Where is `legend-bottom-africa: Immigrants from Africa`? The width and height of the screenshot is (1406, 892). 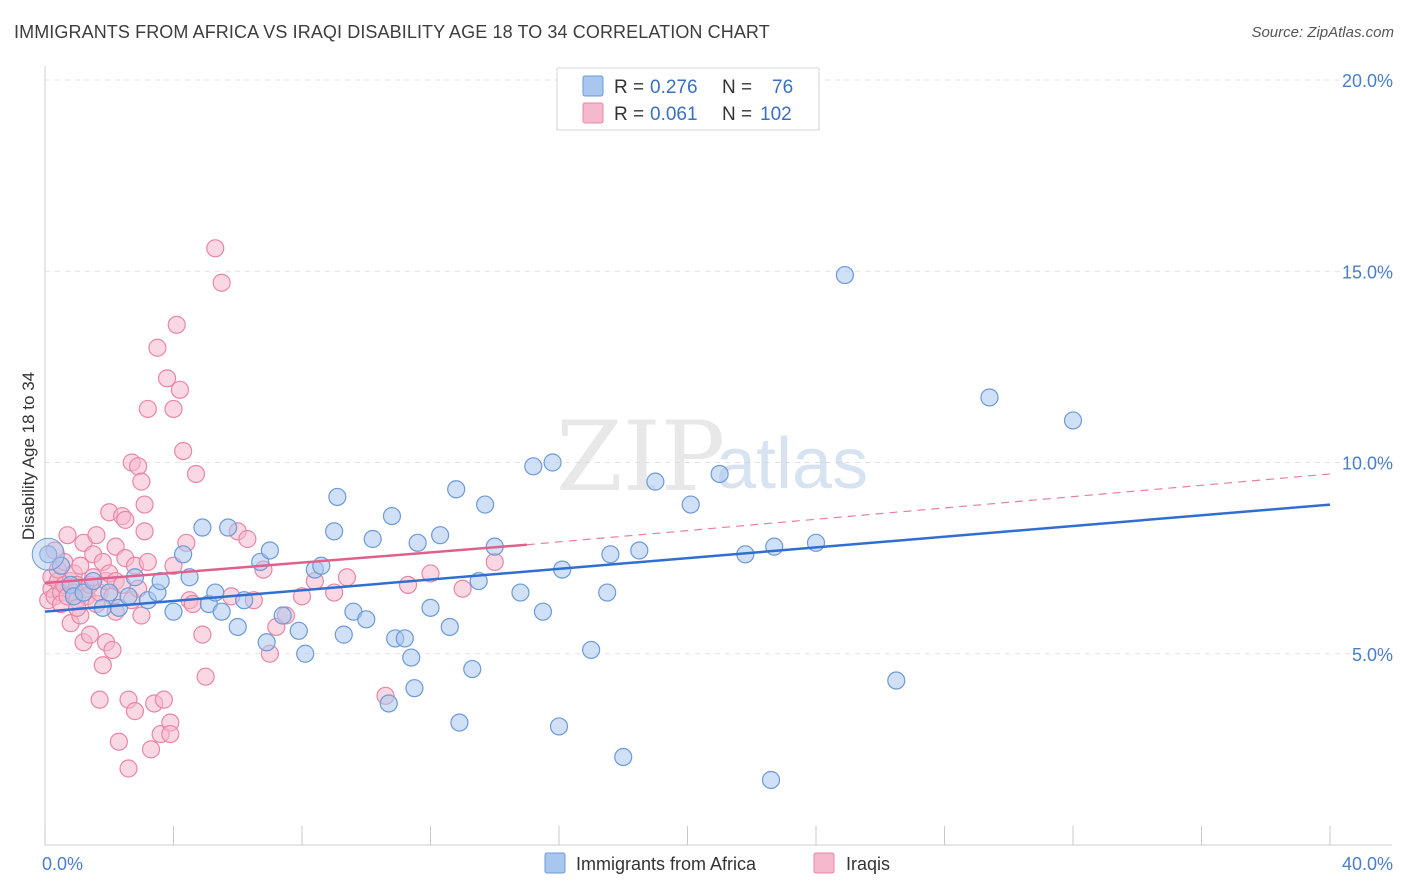 legend-bottom-africa: Immigrants from Africa is located at coordinates (666, 864).